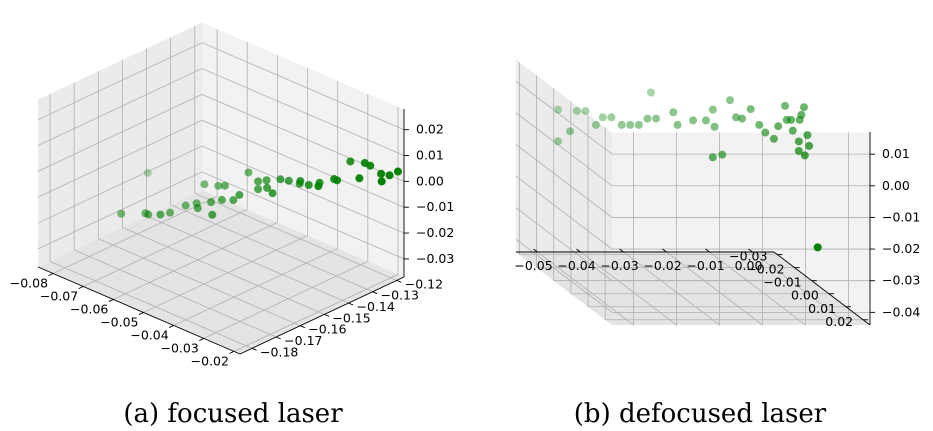  What do you see at coordinates (705, 265) in the screenshot?
I see `x-tick-label: −0.01` at bounding box center [705, 265].